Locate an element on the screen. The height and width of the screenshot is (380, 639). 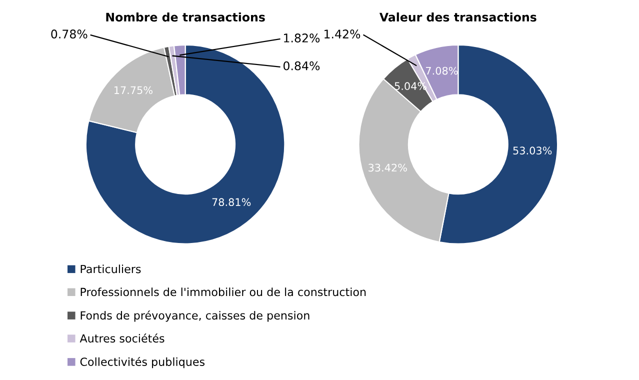
data-label: 53.03% is located at coordinates (532, 150).